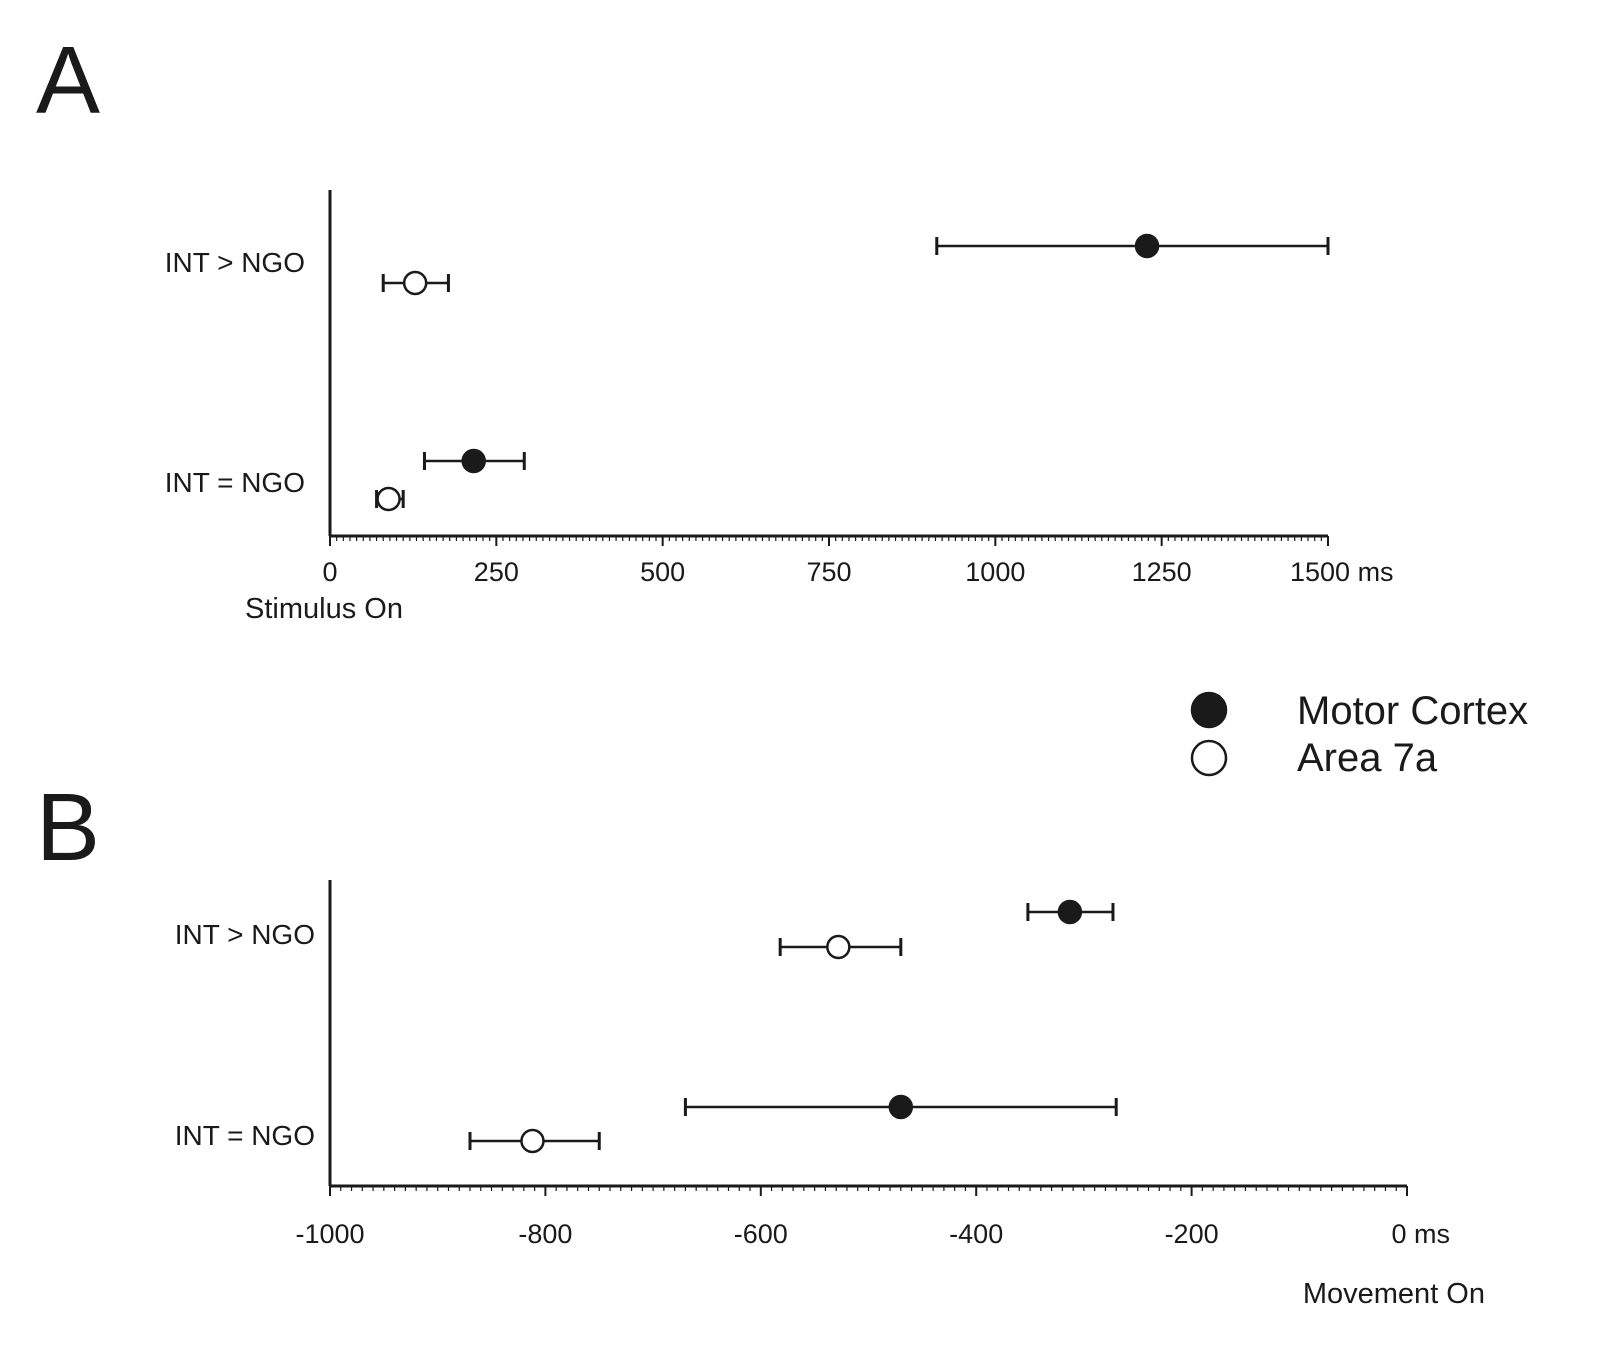 The image size is (1601, 1365). Describe the element at coordinates (1421, 1234) in the screenshot. I see `panel-b-x-tick-label: 0 ms` at that location.